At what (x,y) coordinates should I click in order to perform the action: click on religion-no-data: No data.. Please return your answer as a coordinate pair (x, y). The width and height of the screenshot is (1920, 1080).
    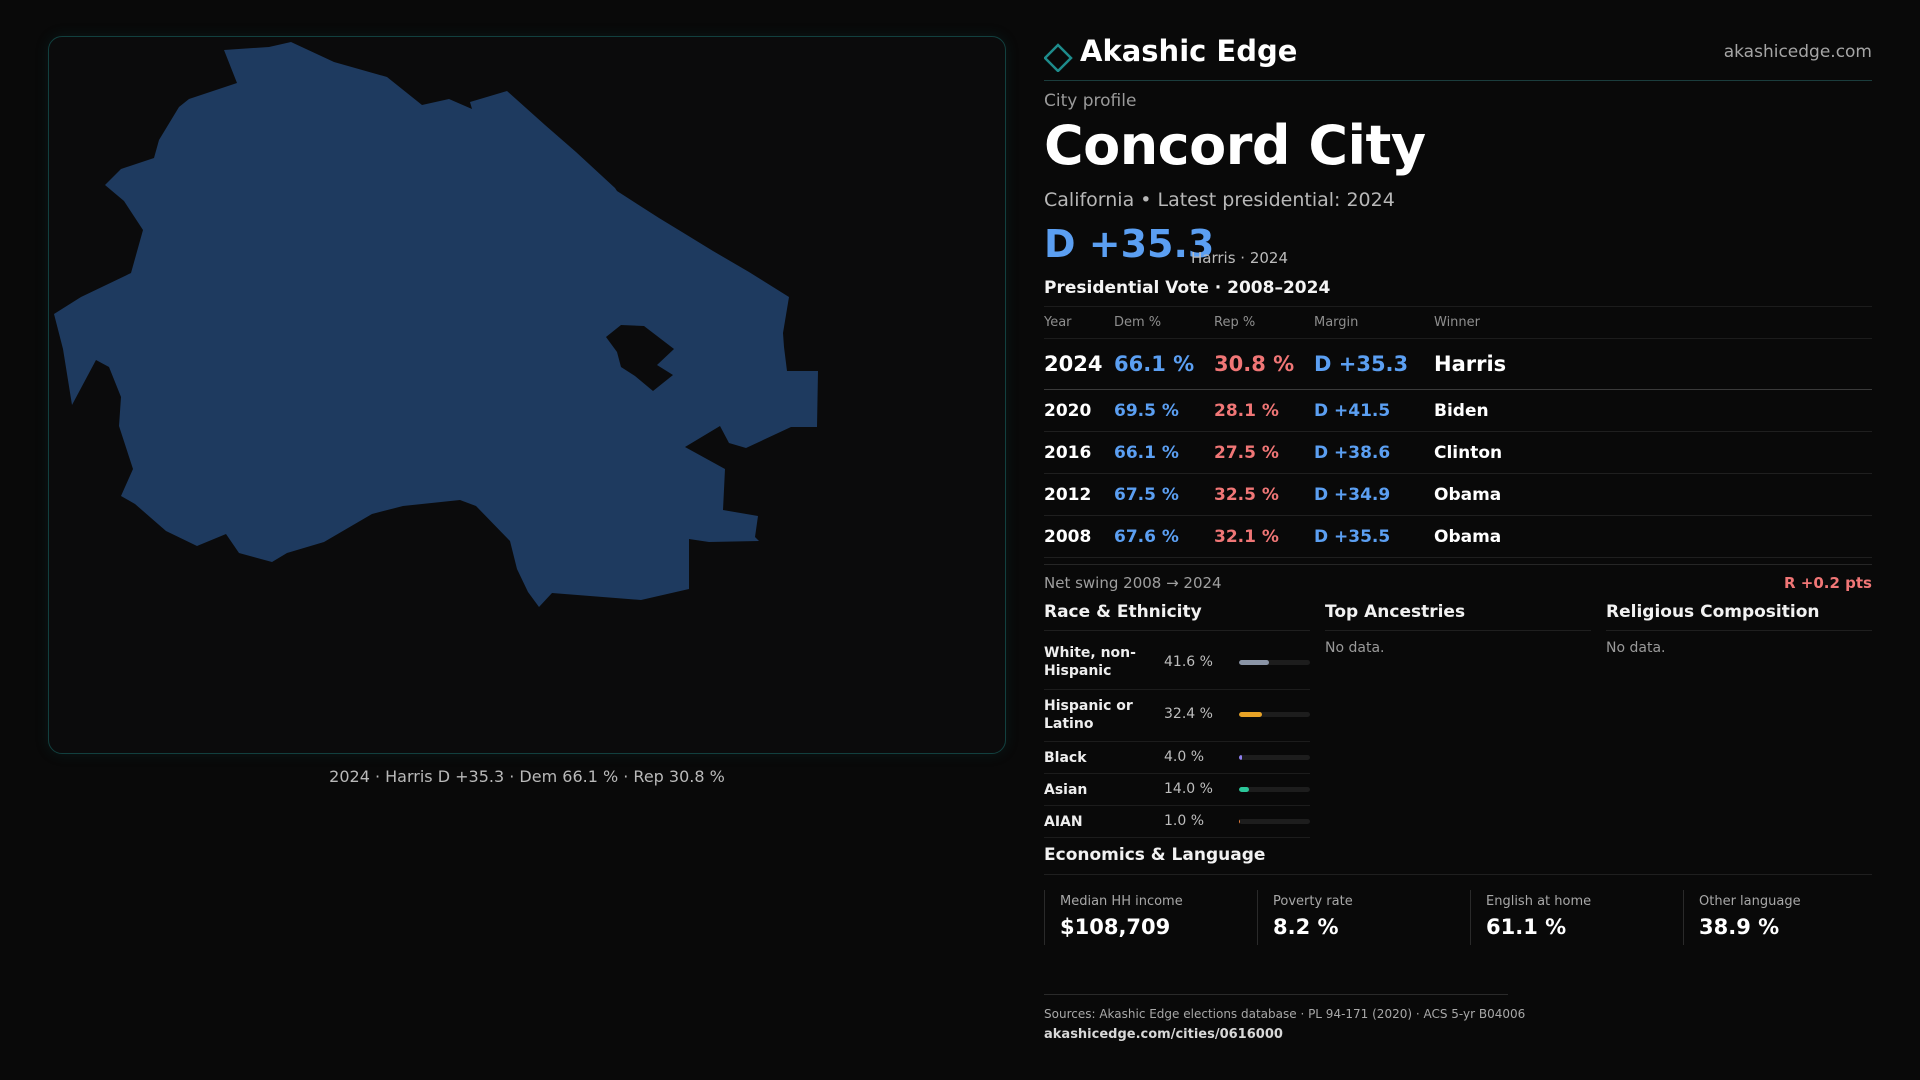
    Looking at the image, I should click on (1636, 648).